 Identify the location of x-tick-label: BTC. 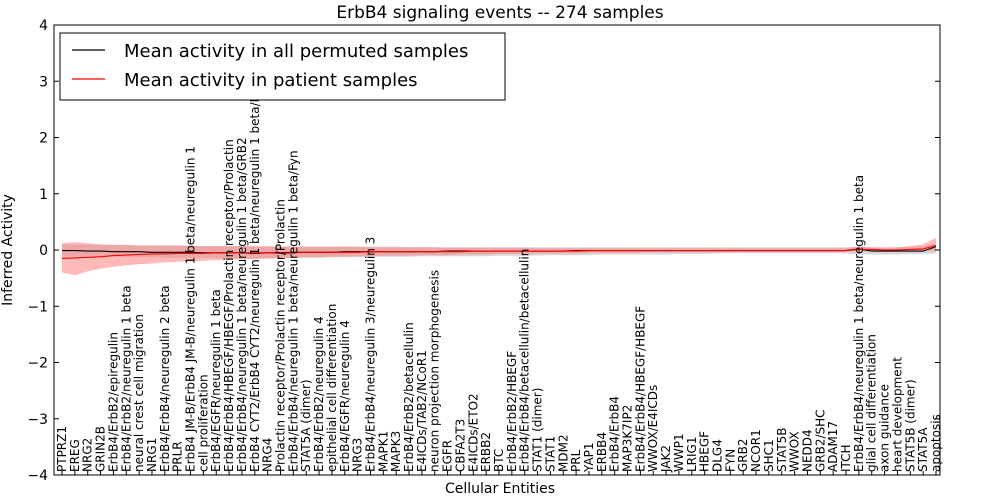
(499, 460).